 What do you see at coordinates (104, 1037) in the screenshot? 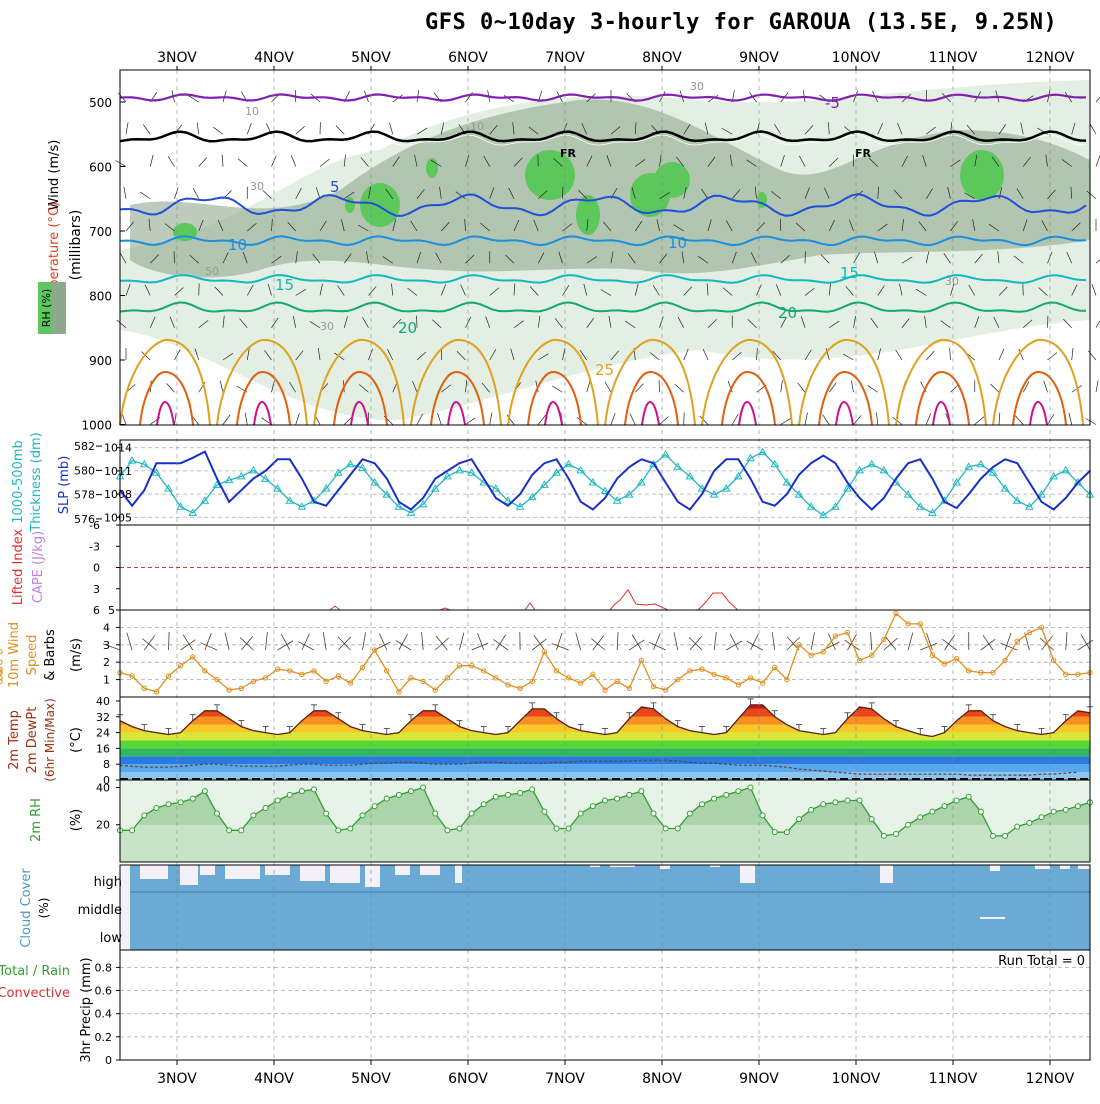
I see `precip-tick-label: 0.2` at bounding box center [104, 1037].